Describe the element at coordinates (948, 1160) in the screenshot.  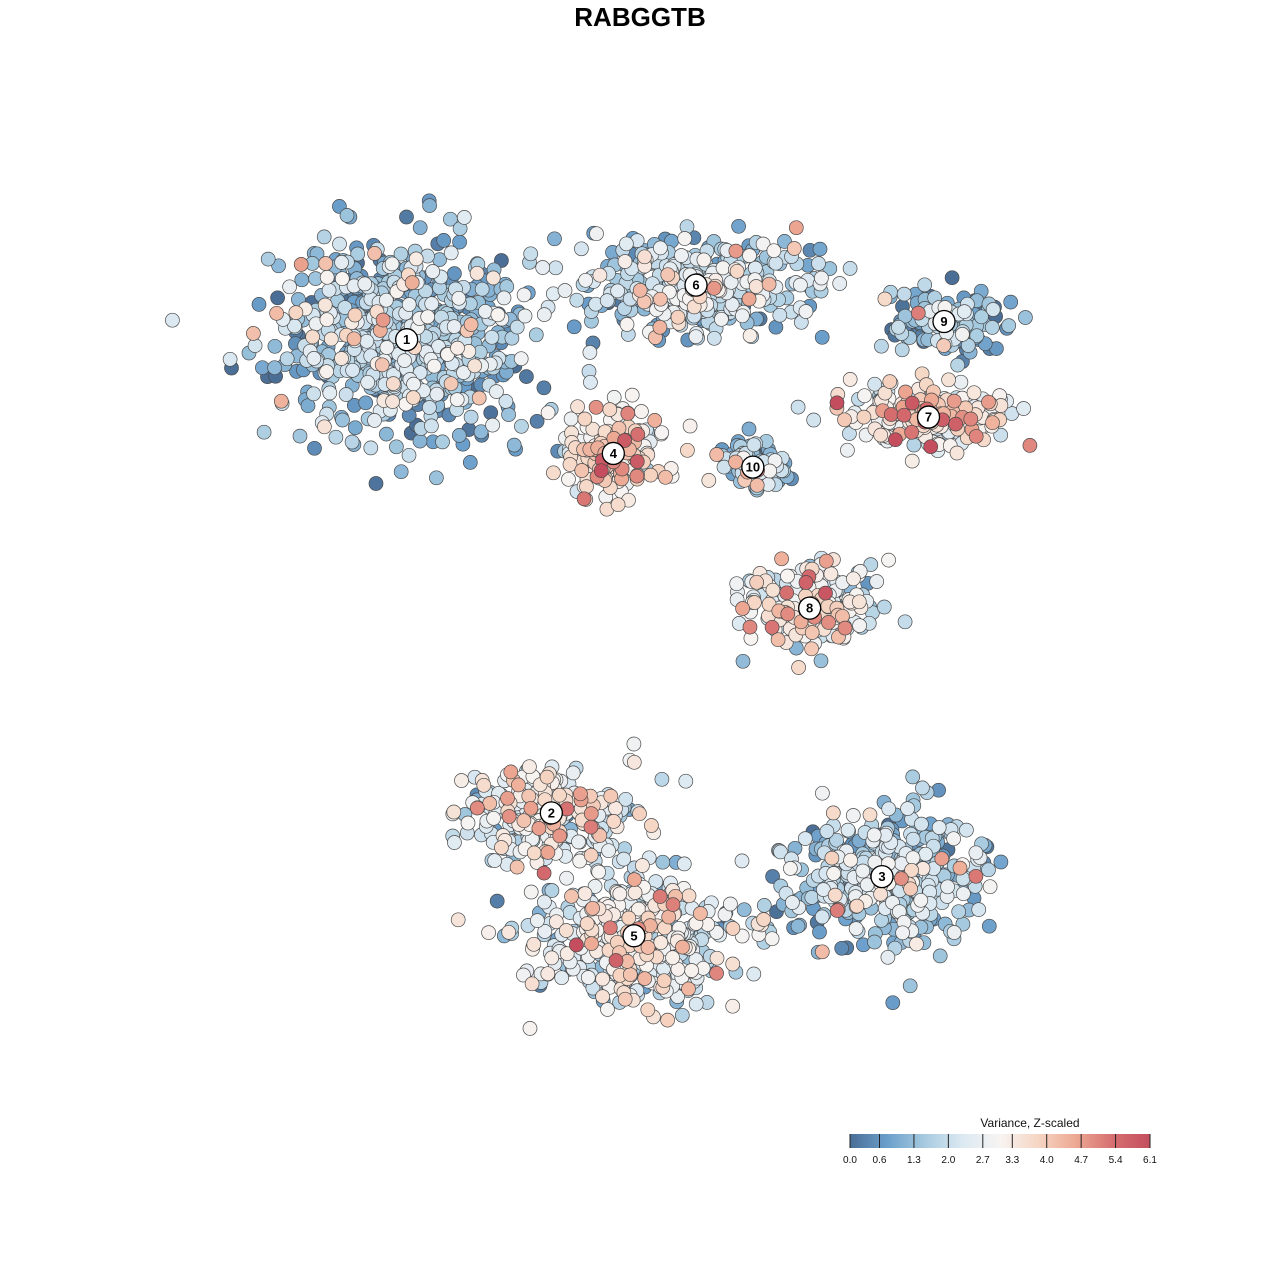
I see `legend-tick-label: 2.0` at that location.